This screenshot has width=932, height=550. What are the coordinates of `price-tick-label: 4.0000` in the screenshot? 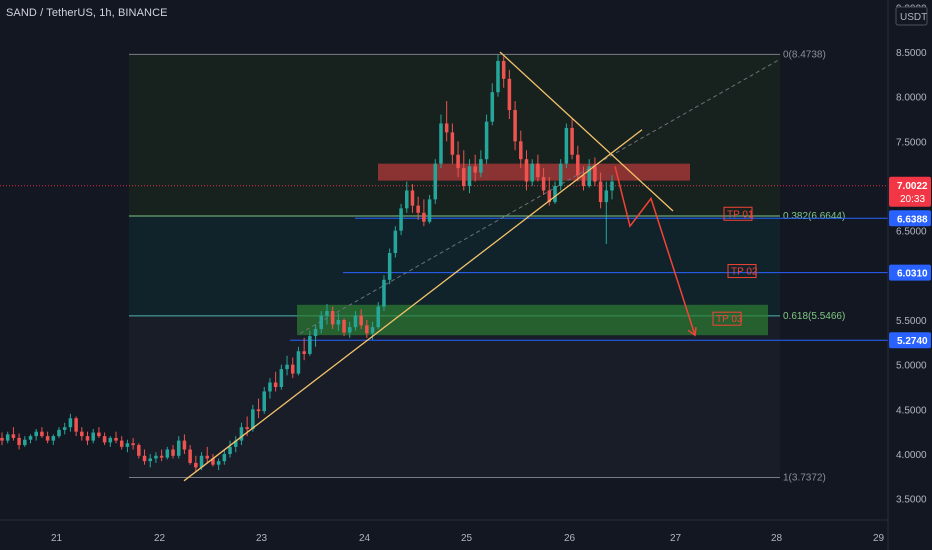 It's located at (911, 455).